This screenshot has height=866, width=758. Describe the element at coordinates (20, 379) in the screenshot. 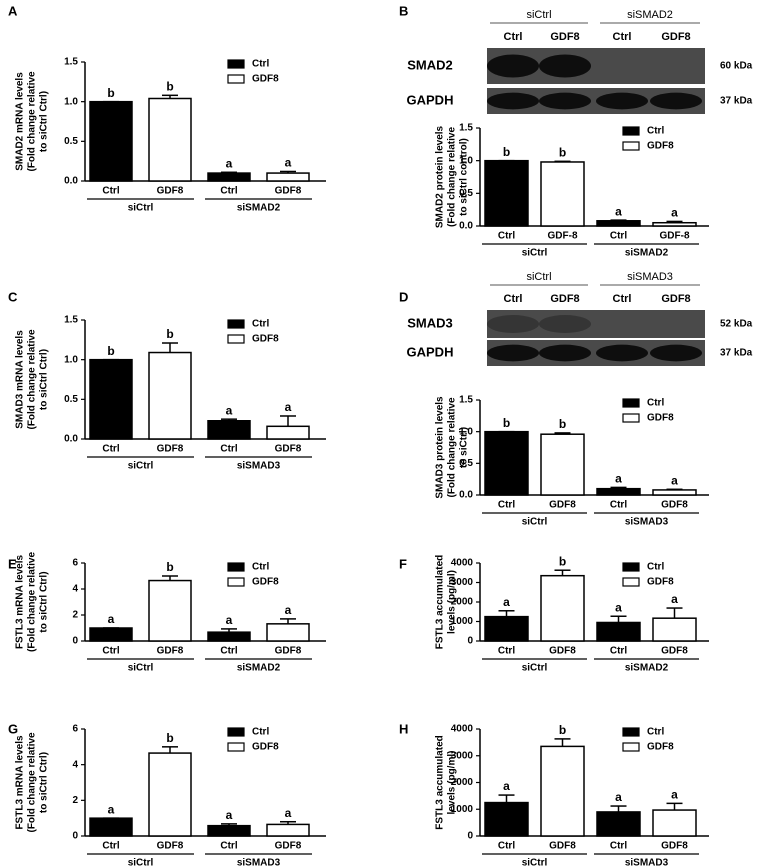

I see `y-axis-label: SMAD3 mRNA levels` at that location.